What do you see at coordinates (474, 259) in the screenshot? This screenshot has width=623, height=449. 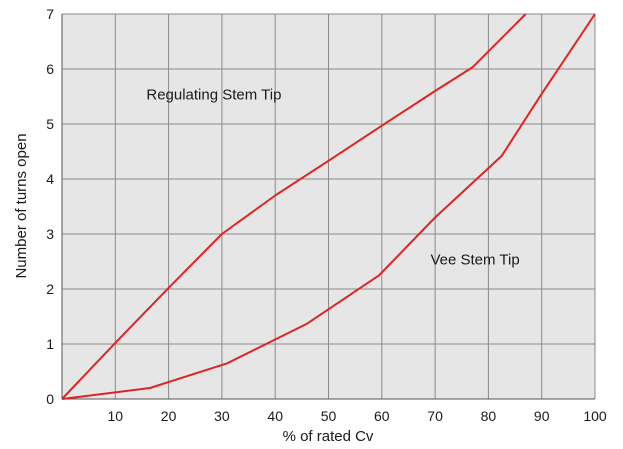 I see `annotation-1: Vee Stem Tip` at bounding box center [474, 259].